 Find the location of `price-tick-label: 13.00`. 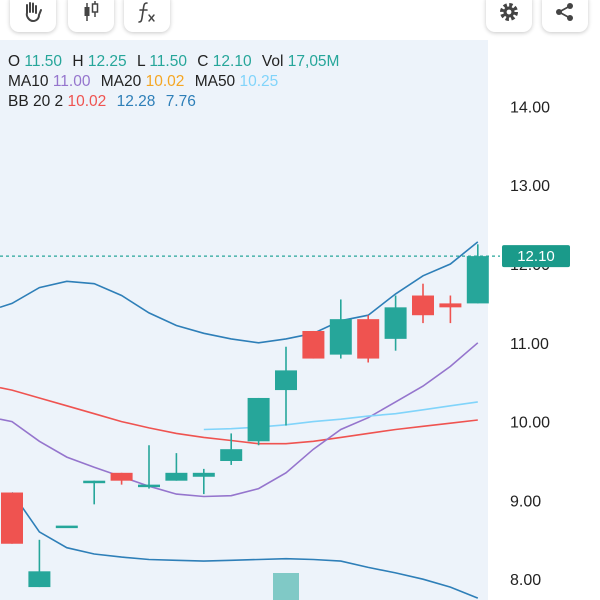

price-tick-label: 13.00 is located at coordinates (530, 186).